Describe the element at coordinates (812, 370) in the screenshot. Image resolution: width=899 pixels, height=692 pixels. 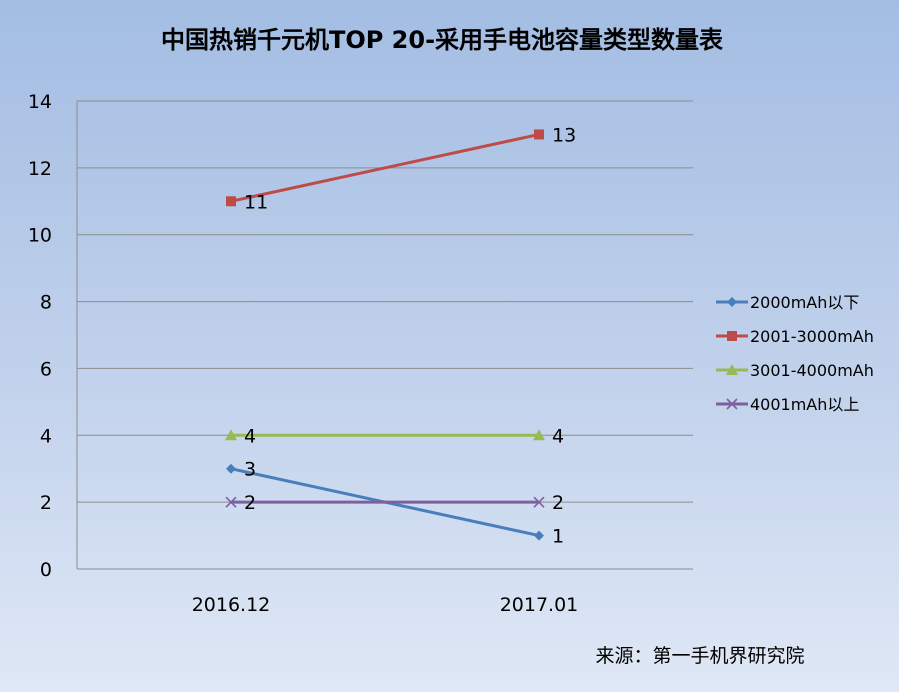
I see `legend-label: 3001-4000mAh` at that location.